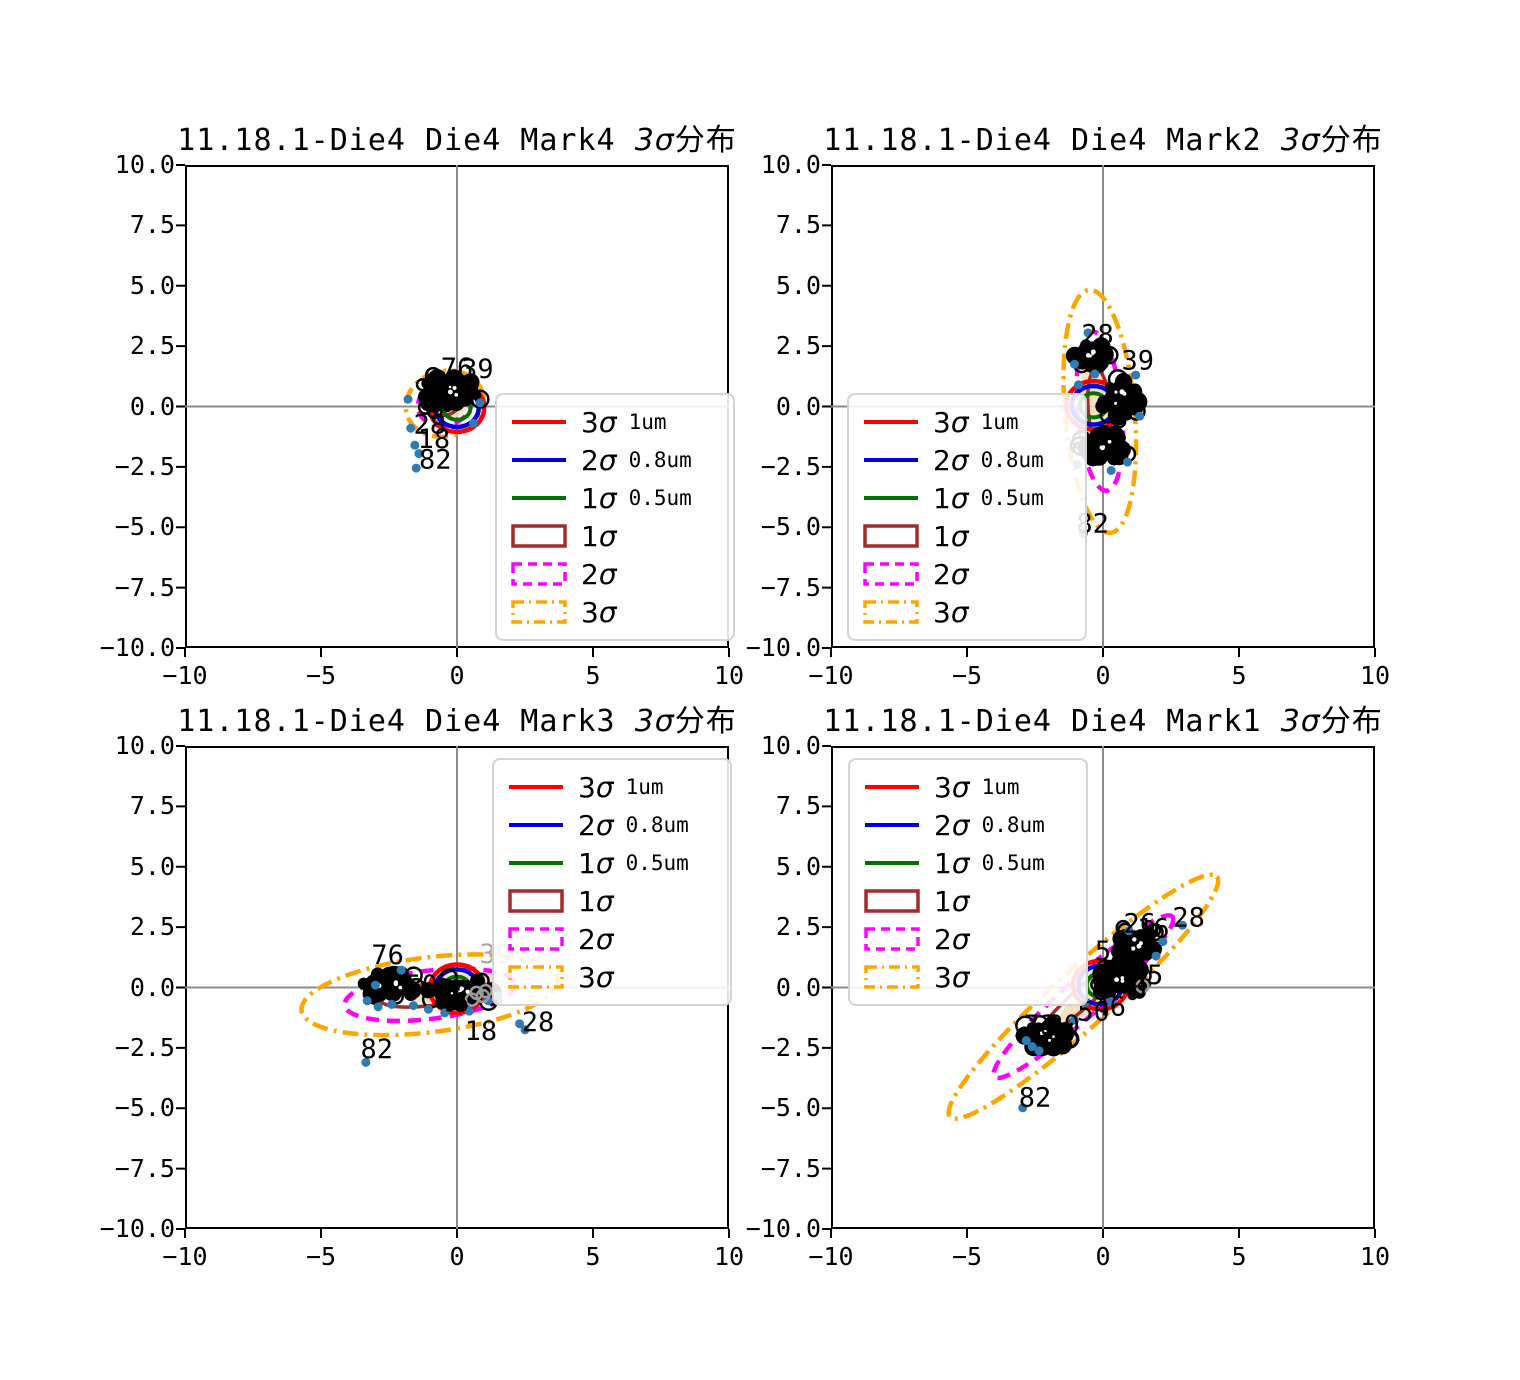  Describe the element at coordinates (729, 1256) in the screenshot. I see `x-tick-label: 10` at that location.